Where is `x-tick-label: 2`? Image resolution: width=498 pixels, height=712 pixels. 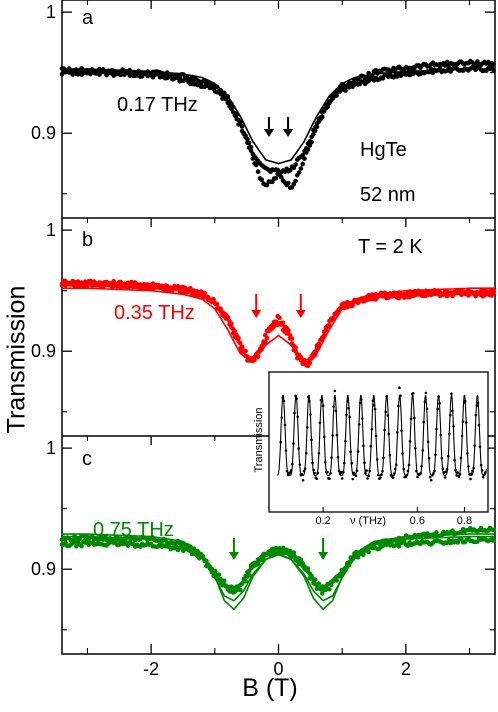
x-tick-label: 2 is located at coordinates (406, 669).